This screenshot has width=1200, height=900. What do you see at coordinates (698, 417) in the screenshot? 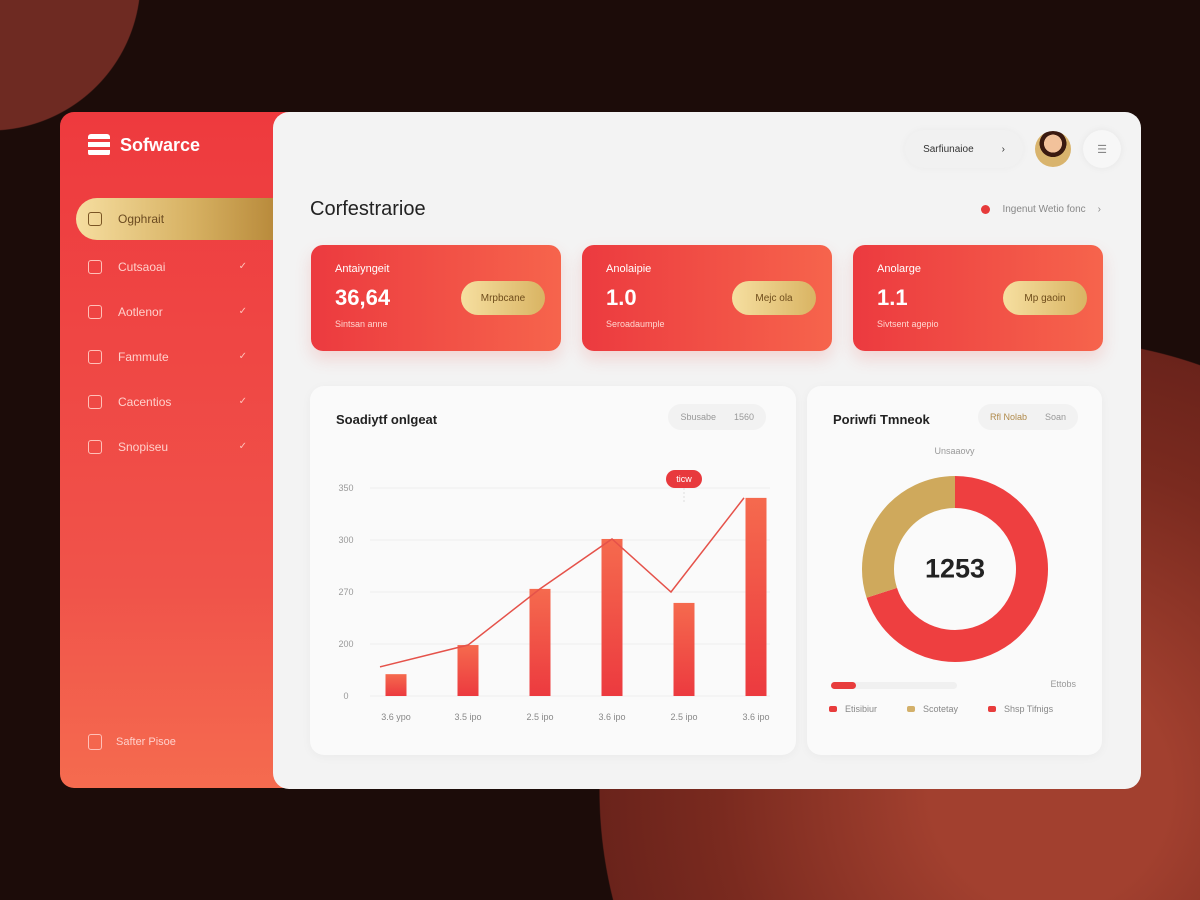
I see `toggle-option: Sbusabe` at bounding box center [698, 417].